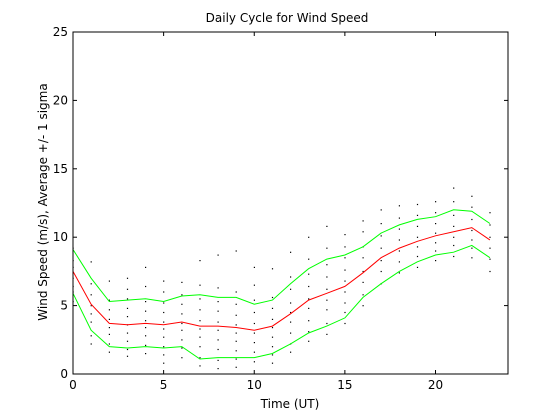 The width and height of the screenshot is (560, 420). Describe the element at coordinates (43, 201) in the screenshot. I see `y-axis-label: Wind Speed (m/s), Average +/- 1 sigma` at that location.